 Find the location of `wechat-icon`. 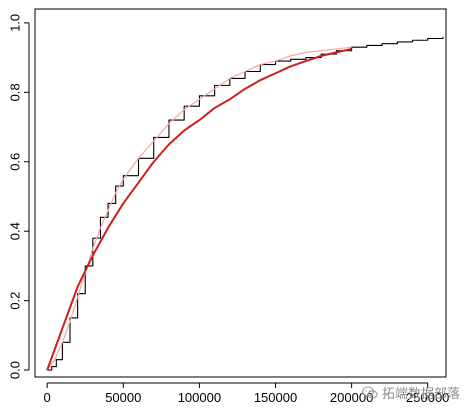

wechat-icon is located at coordinates (369, 392).